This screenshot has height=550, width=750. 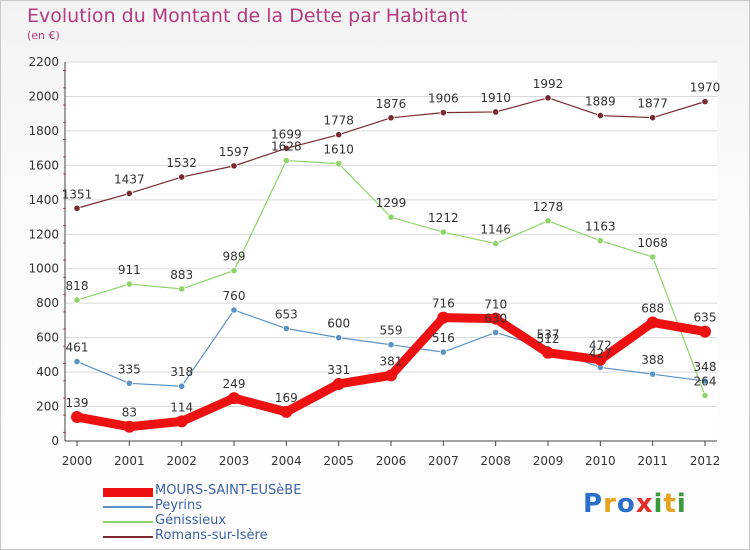 I want to click on y-tick-label: 600, so click(x=47, y=338).